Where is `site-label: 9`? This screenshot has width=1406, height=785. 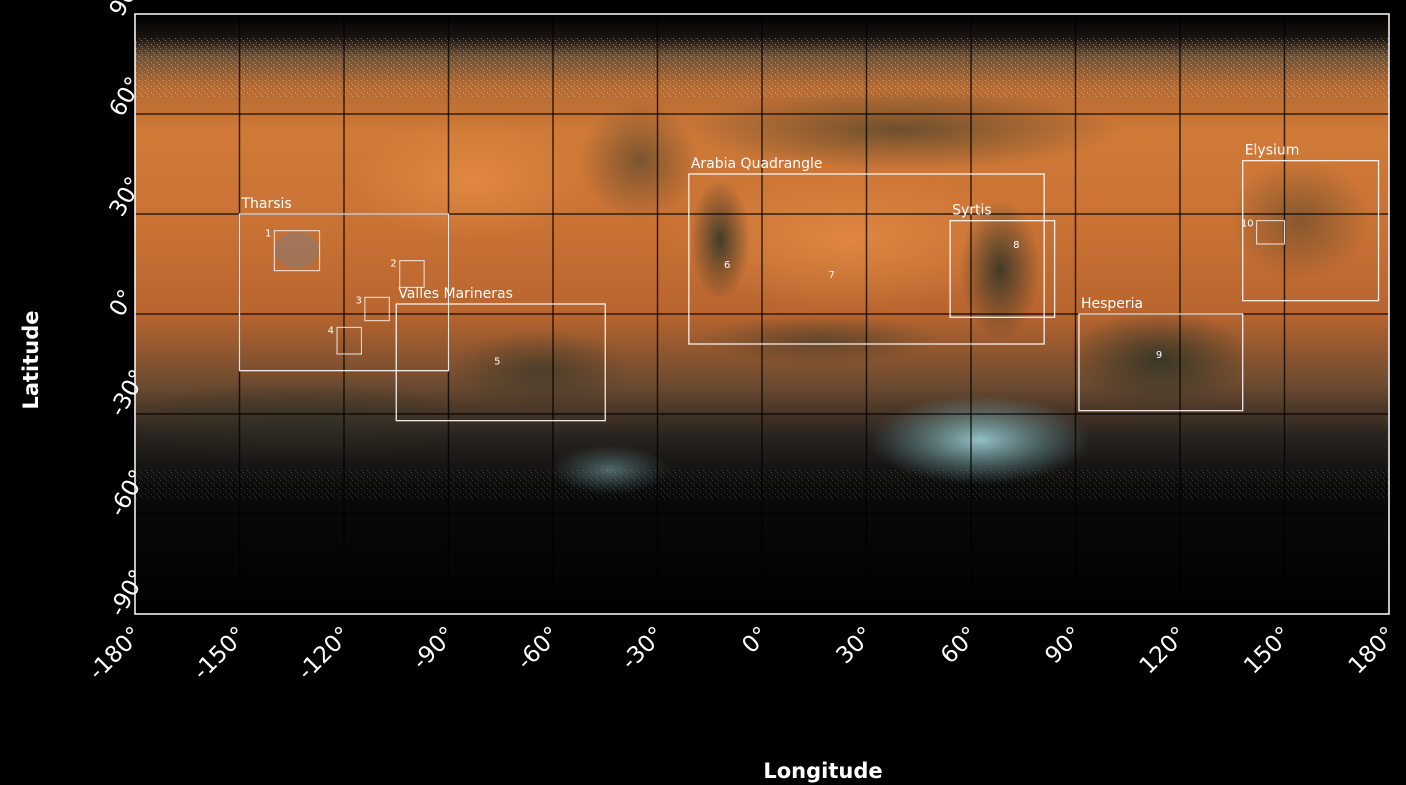
site-label: 9 is located at coordinates (1159, 355).